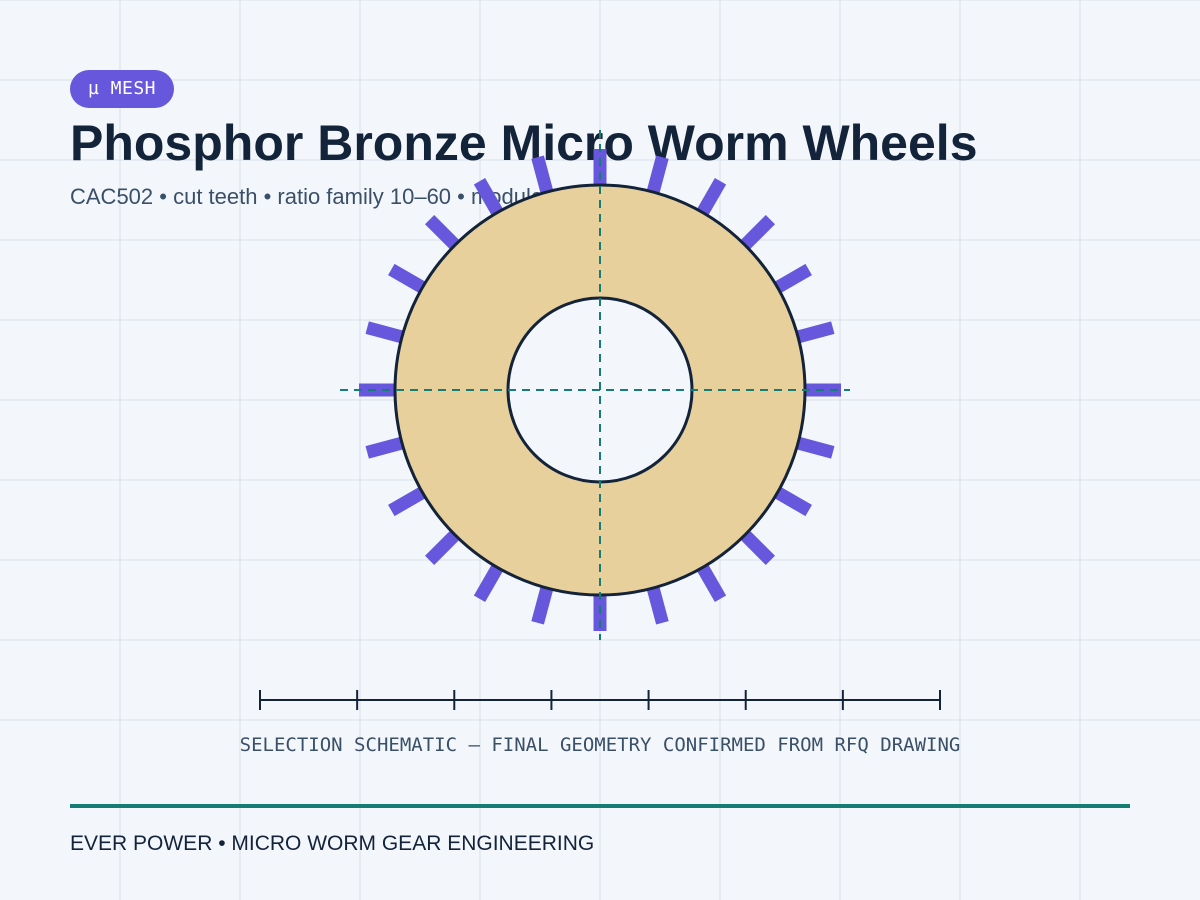 The image size is (1200, 900). What do you see at coordinates (600, 700) in the screenshot?
I see `scale-bar` at bounding box center [600, 700].